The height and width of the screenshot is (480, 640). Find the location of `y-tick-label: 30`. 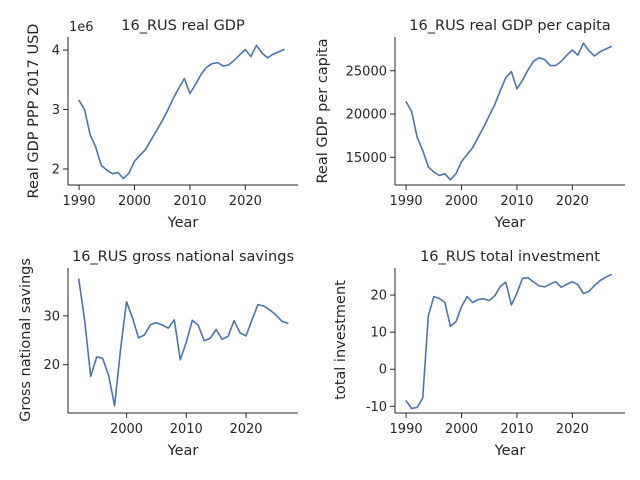

y-tick-label: 30 is located at coordinates (51, 316).